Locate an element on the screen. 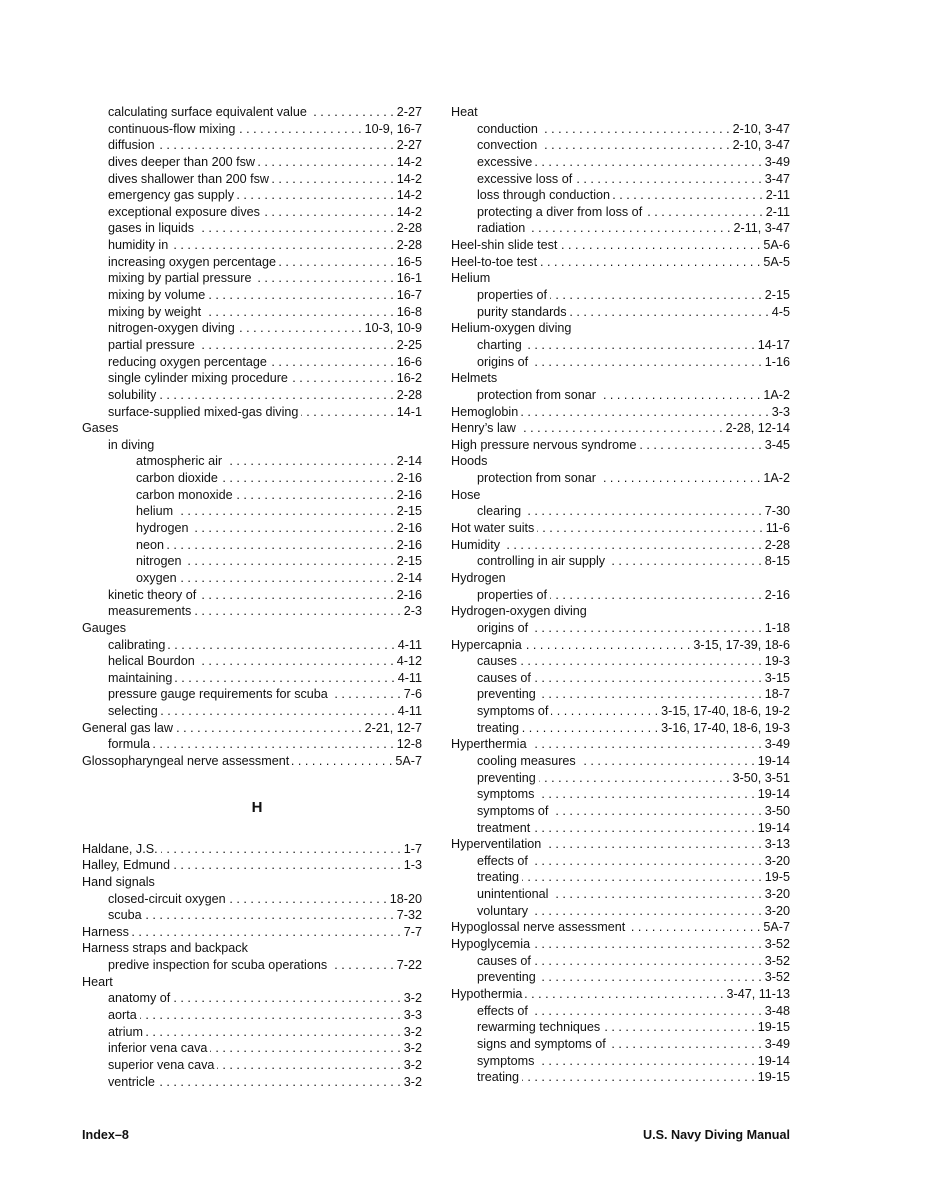 This screenshot has width=926, height=1198. index-entry: Glossopharyngeal nerve assessment 5A-7 is located at coordinates (252, 761).